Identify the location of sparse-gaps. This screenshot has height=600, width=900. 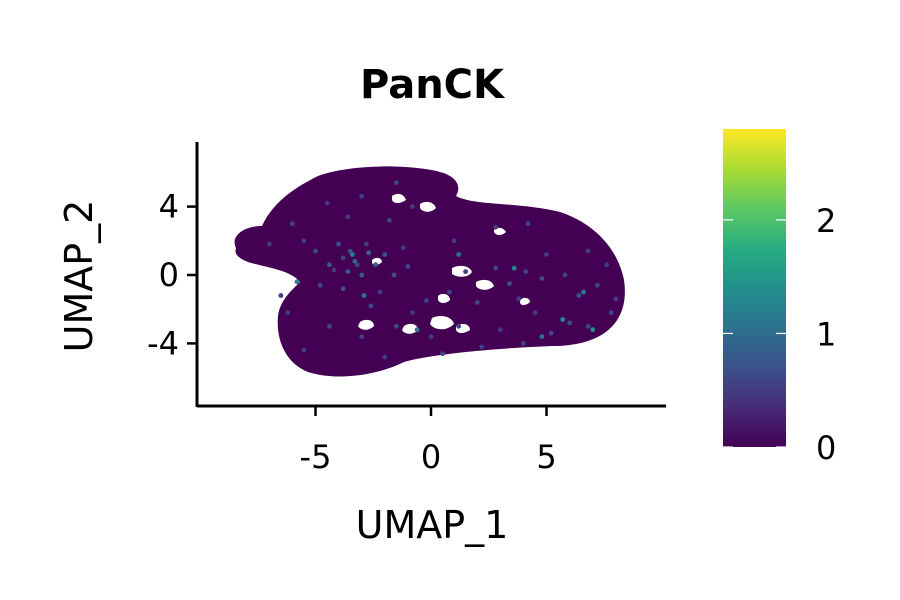
(444, 263).